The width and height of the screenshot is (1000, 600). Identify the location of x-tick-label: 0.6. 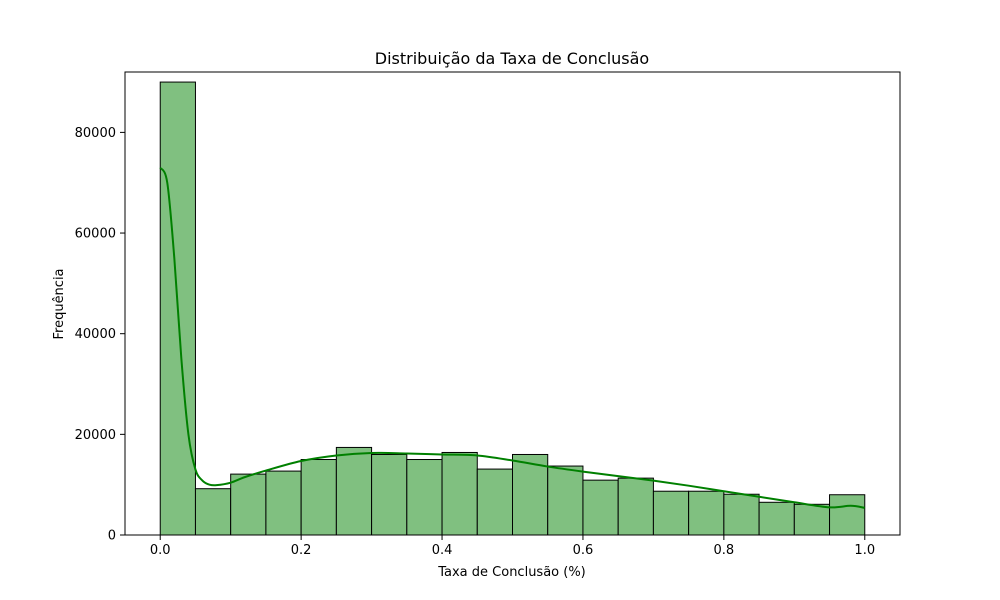
(583, 550).